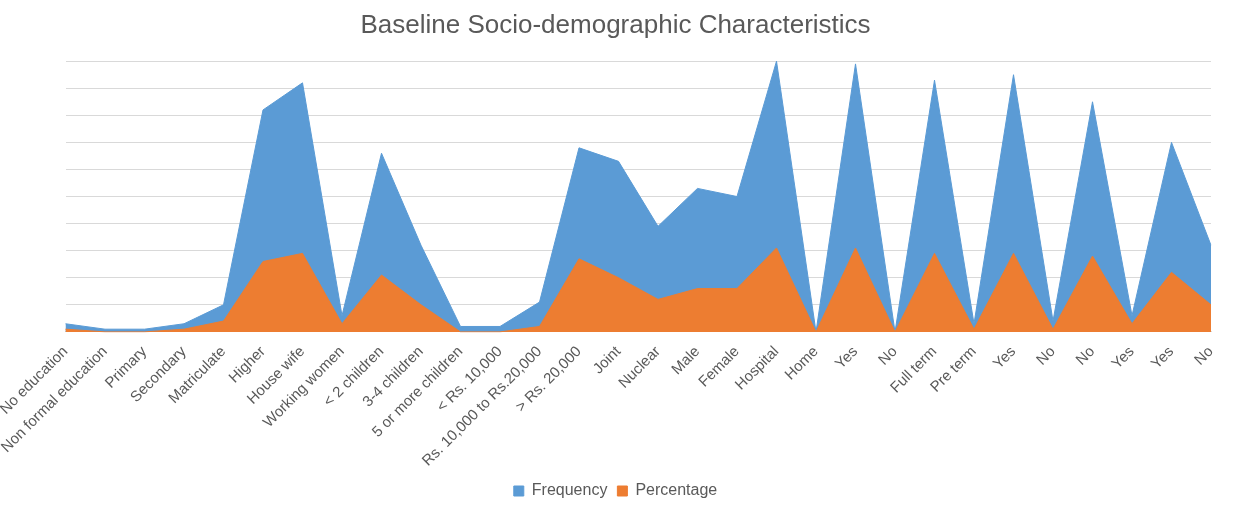 This screenshot has width=1241, height=519. I want to click on chart-title: Baseline Socio-demographic Characteristics, so click(615, 23).